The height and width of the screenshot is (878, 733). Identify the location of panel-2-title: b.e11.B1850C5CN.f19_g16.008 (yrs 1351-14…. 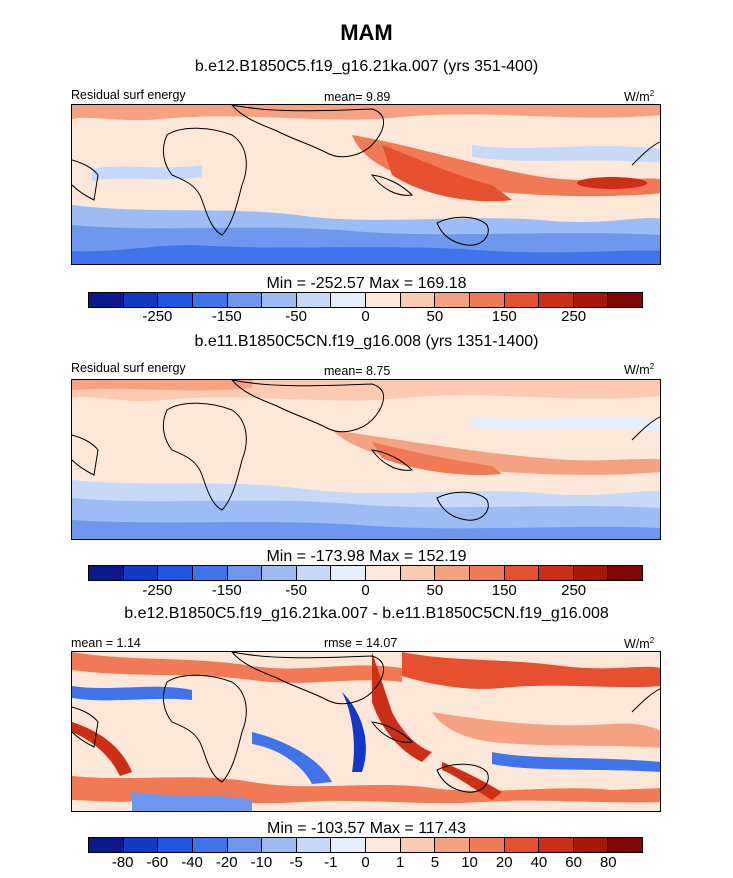
(366, 341).